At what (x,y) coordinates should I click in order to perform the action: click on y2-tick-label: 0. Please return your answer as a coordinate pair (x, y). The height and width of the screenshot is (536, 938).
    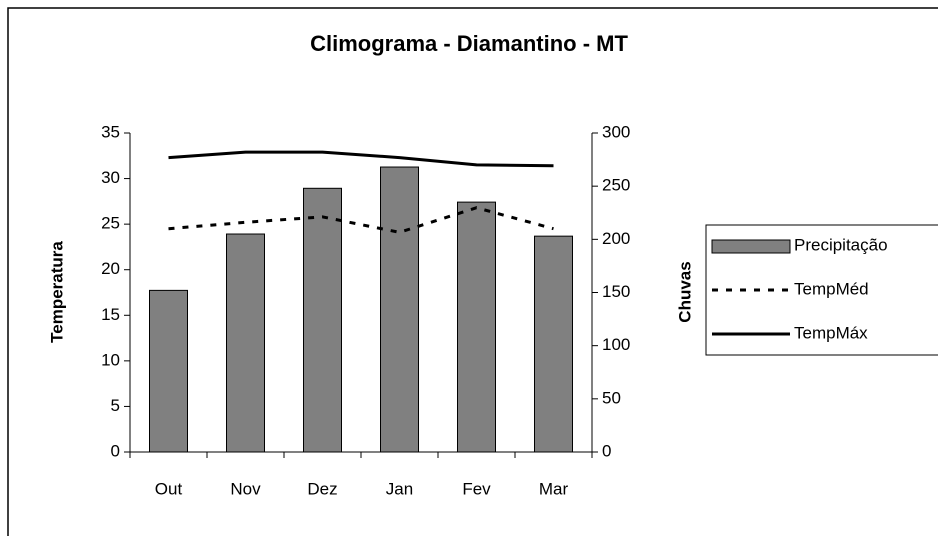
    Looking at the image, I should click on (606, 450).